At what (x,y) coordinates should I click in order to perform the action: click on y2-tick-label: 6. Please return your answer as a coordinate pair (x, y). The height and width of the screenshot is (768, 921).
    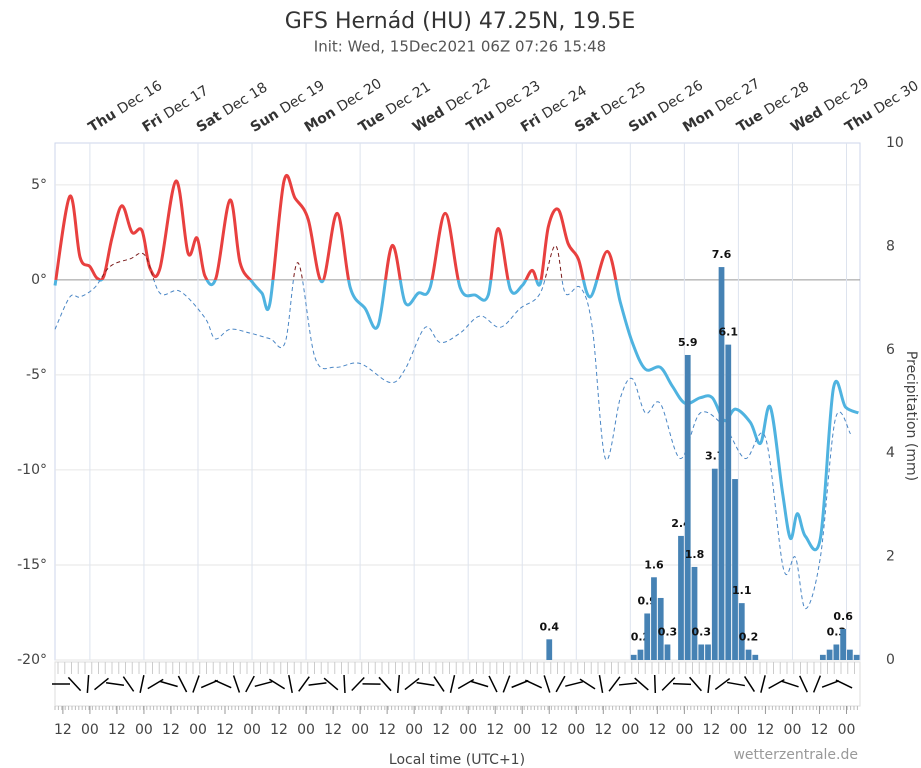
    Looking at the image, I should click on (890, 350).